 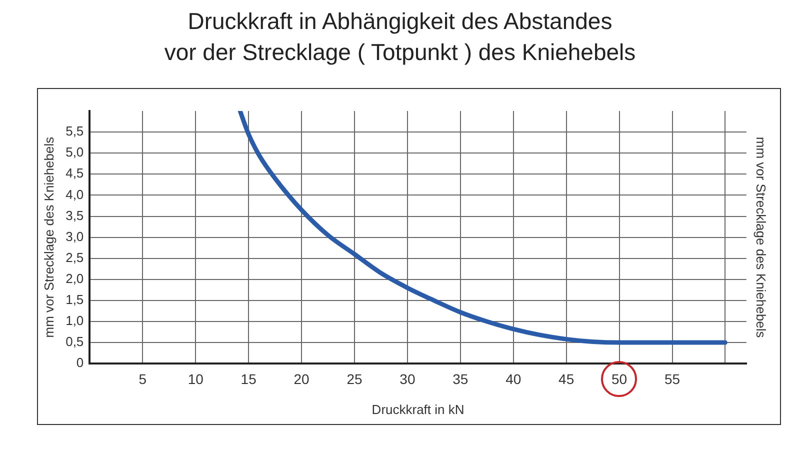 I want to click on y-tick-label: 2,5, so click(x=75, y=257).